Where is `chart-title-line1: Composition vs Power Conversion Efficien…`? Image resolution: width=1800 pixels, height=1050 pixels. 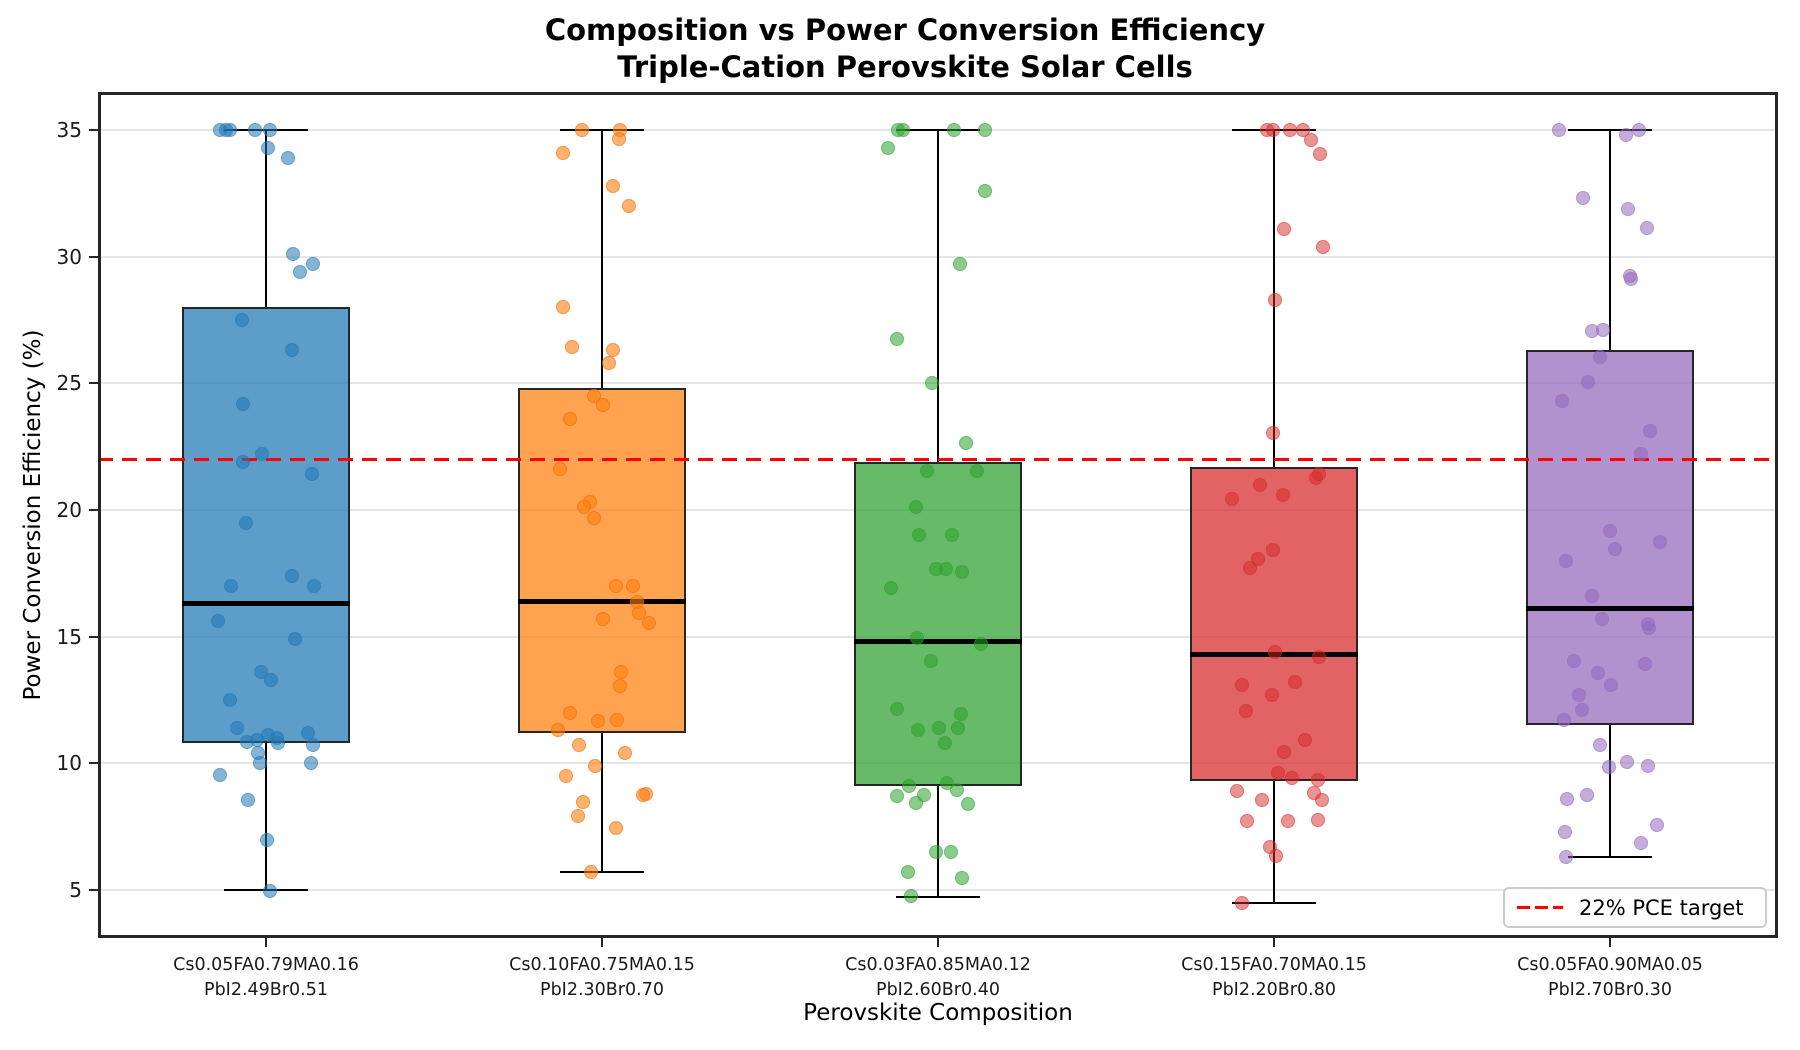 chart-title-line1: Composition vs Power Conversion Efficien… is located at coordinates (905, 30).